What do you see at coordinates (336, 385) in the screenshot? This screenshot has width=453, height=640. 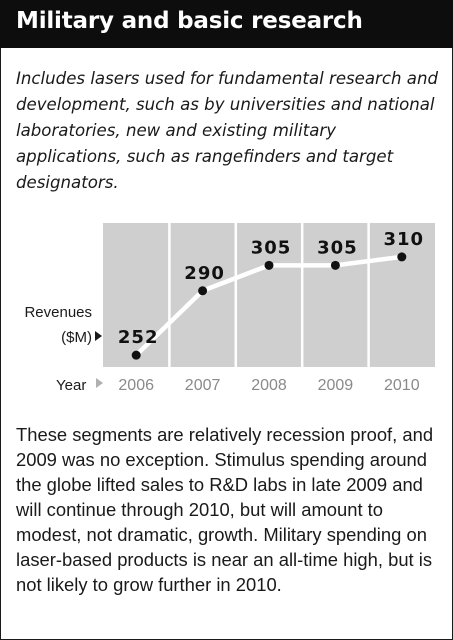 I see `year-label-2009: 2009` at bounding box center [336, 385].